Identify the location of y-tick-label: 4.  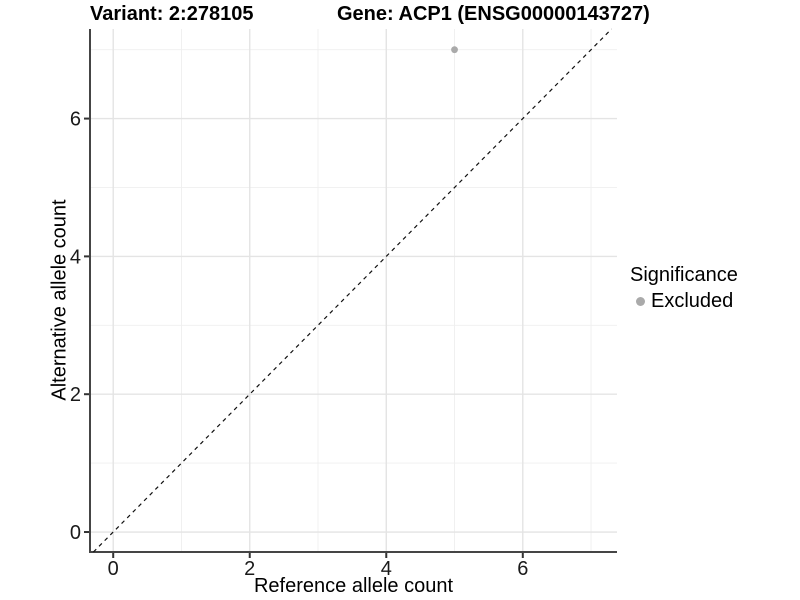
(75, 257).